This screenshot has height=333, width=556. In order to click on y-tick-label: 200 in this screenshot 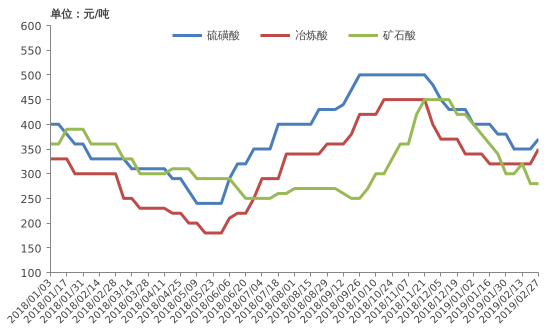, I will do `click(31, 224)`.